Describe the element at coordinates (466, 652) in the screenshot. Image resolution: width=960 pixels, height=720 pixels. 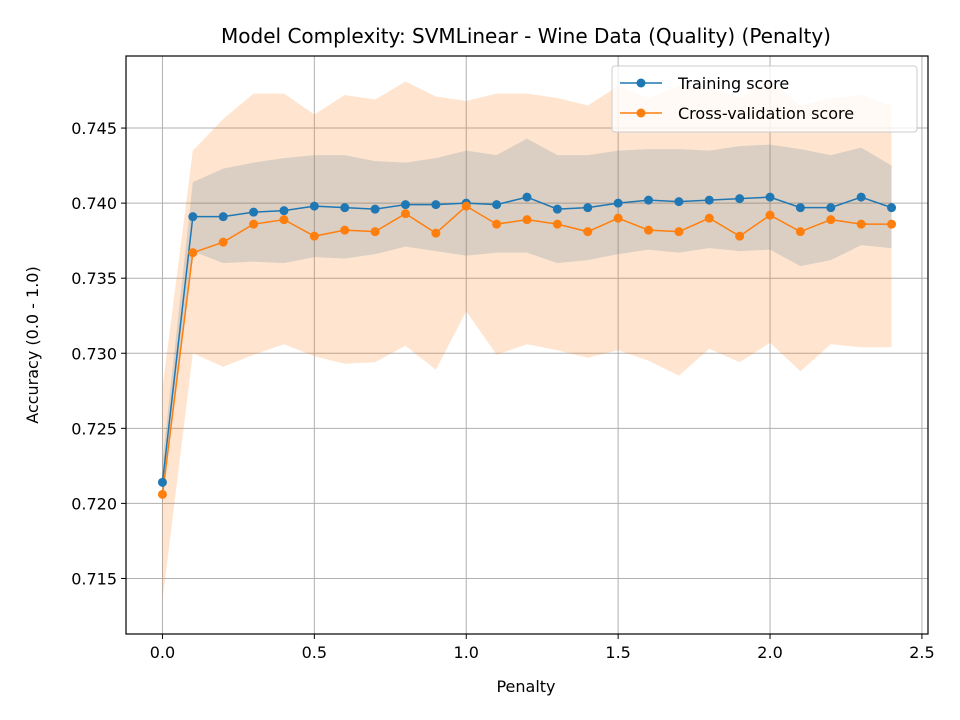
I see `x-tick-label: 1.0` at that location.